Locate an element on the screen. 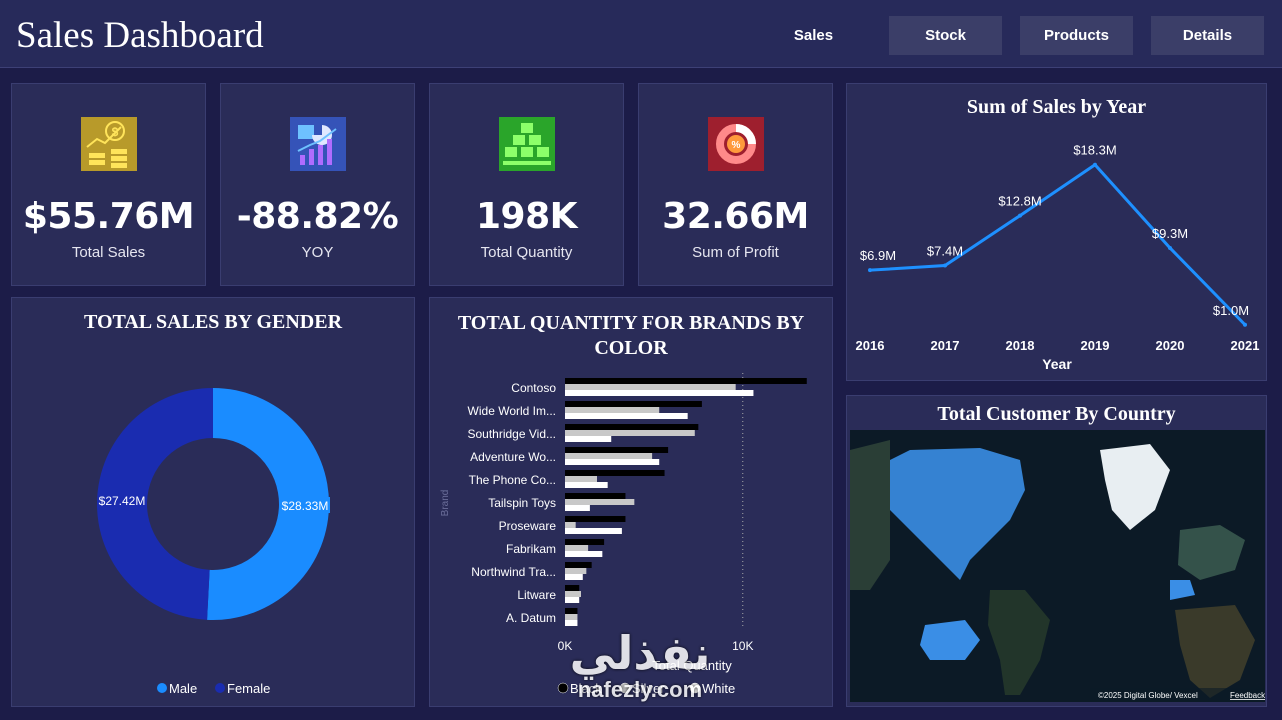  chart-title: TOTAL SALES BY GENDER is located at coordinates (213, 322).